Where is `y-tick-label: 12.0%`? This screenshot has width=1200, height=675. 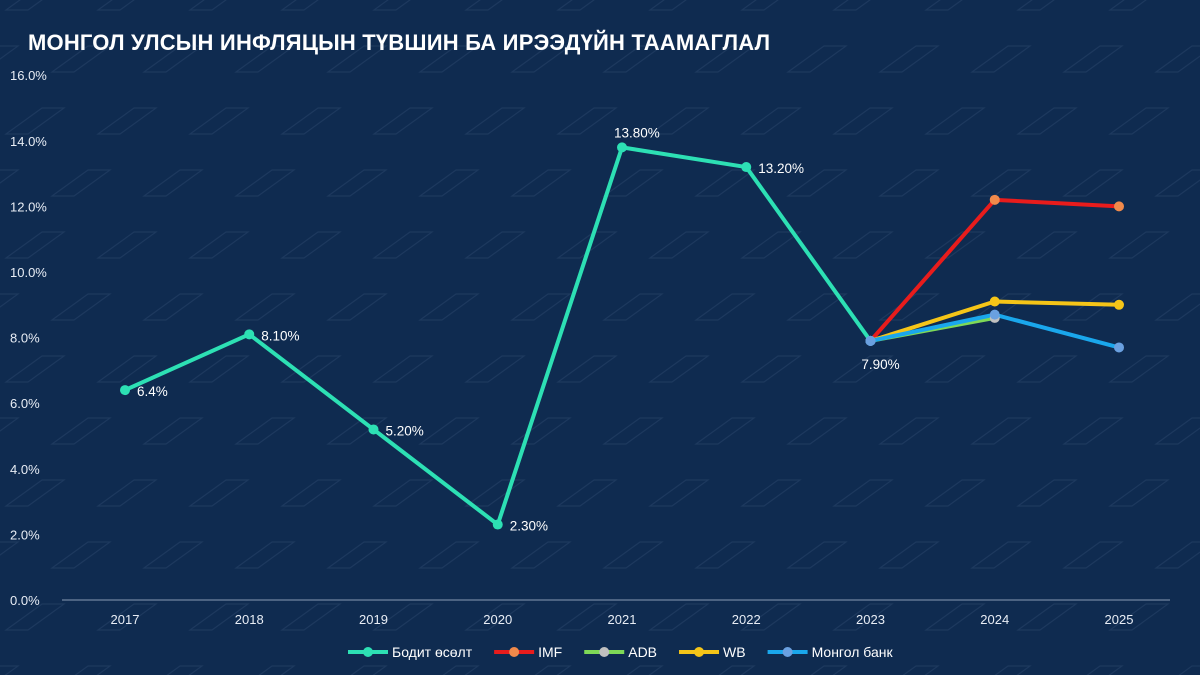
y-tick-label: 12.0% is located at coordinates (28, 206).